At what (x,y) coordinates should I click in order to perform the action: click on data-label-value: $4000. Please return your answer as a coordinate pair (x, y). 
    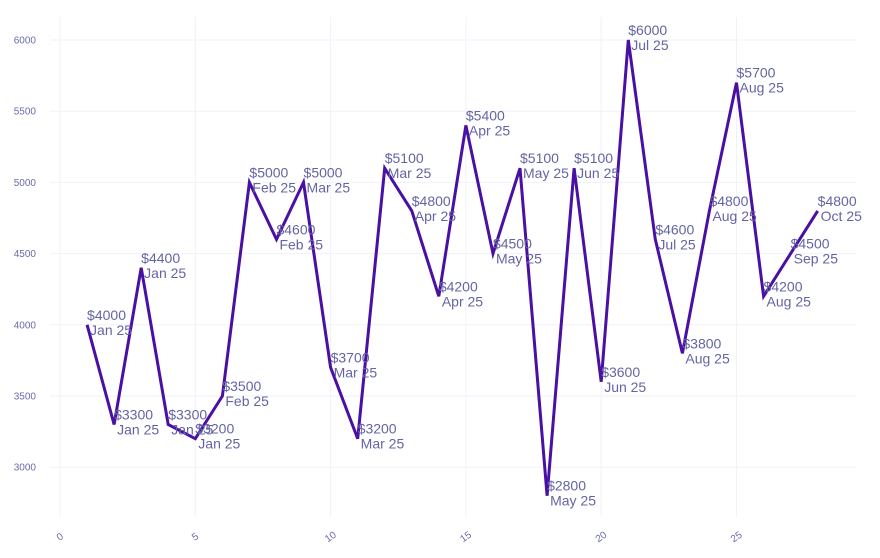
    Looking at the image, I should click on (106, 315).